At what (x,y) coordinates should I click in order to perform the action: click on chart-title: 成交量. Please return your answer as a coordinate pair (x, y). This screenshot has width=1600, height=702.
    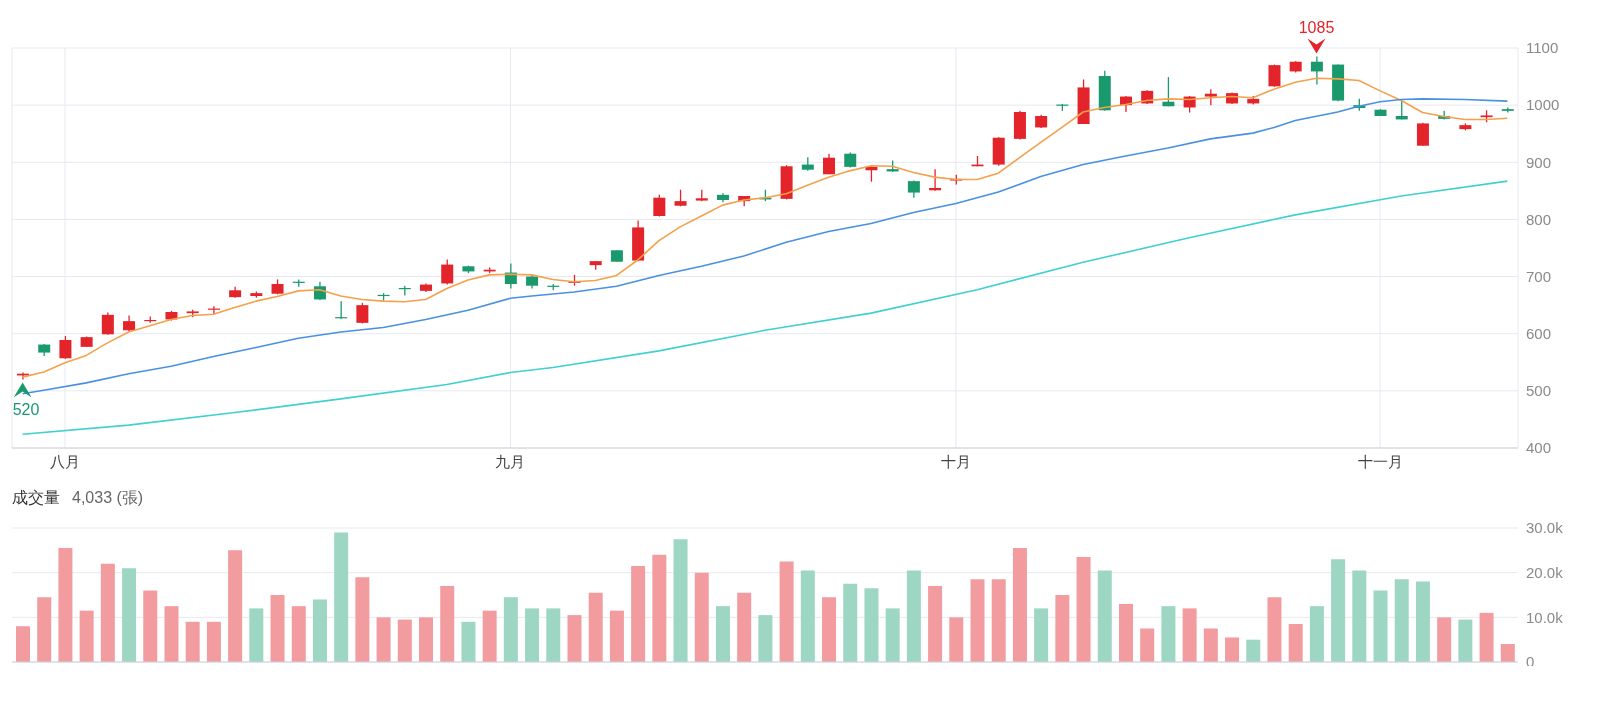
    Looking at the image, I should click on (36, 497).